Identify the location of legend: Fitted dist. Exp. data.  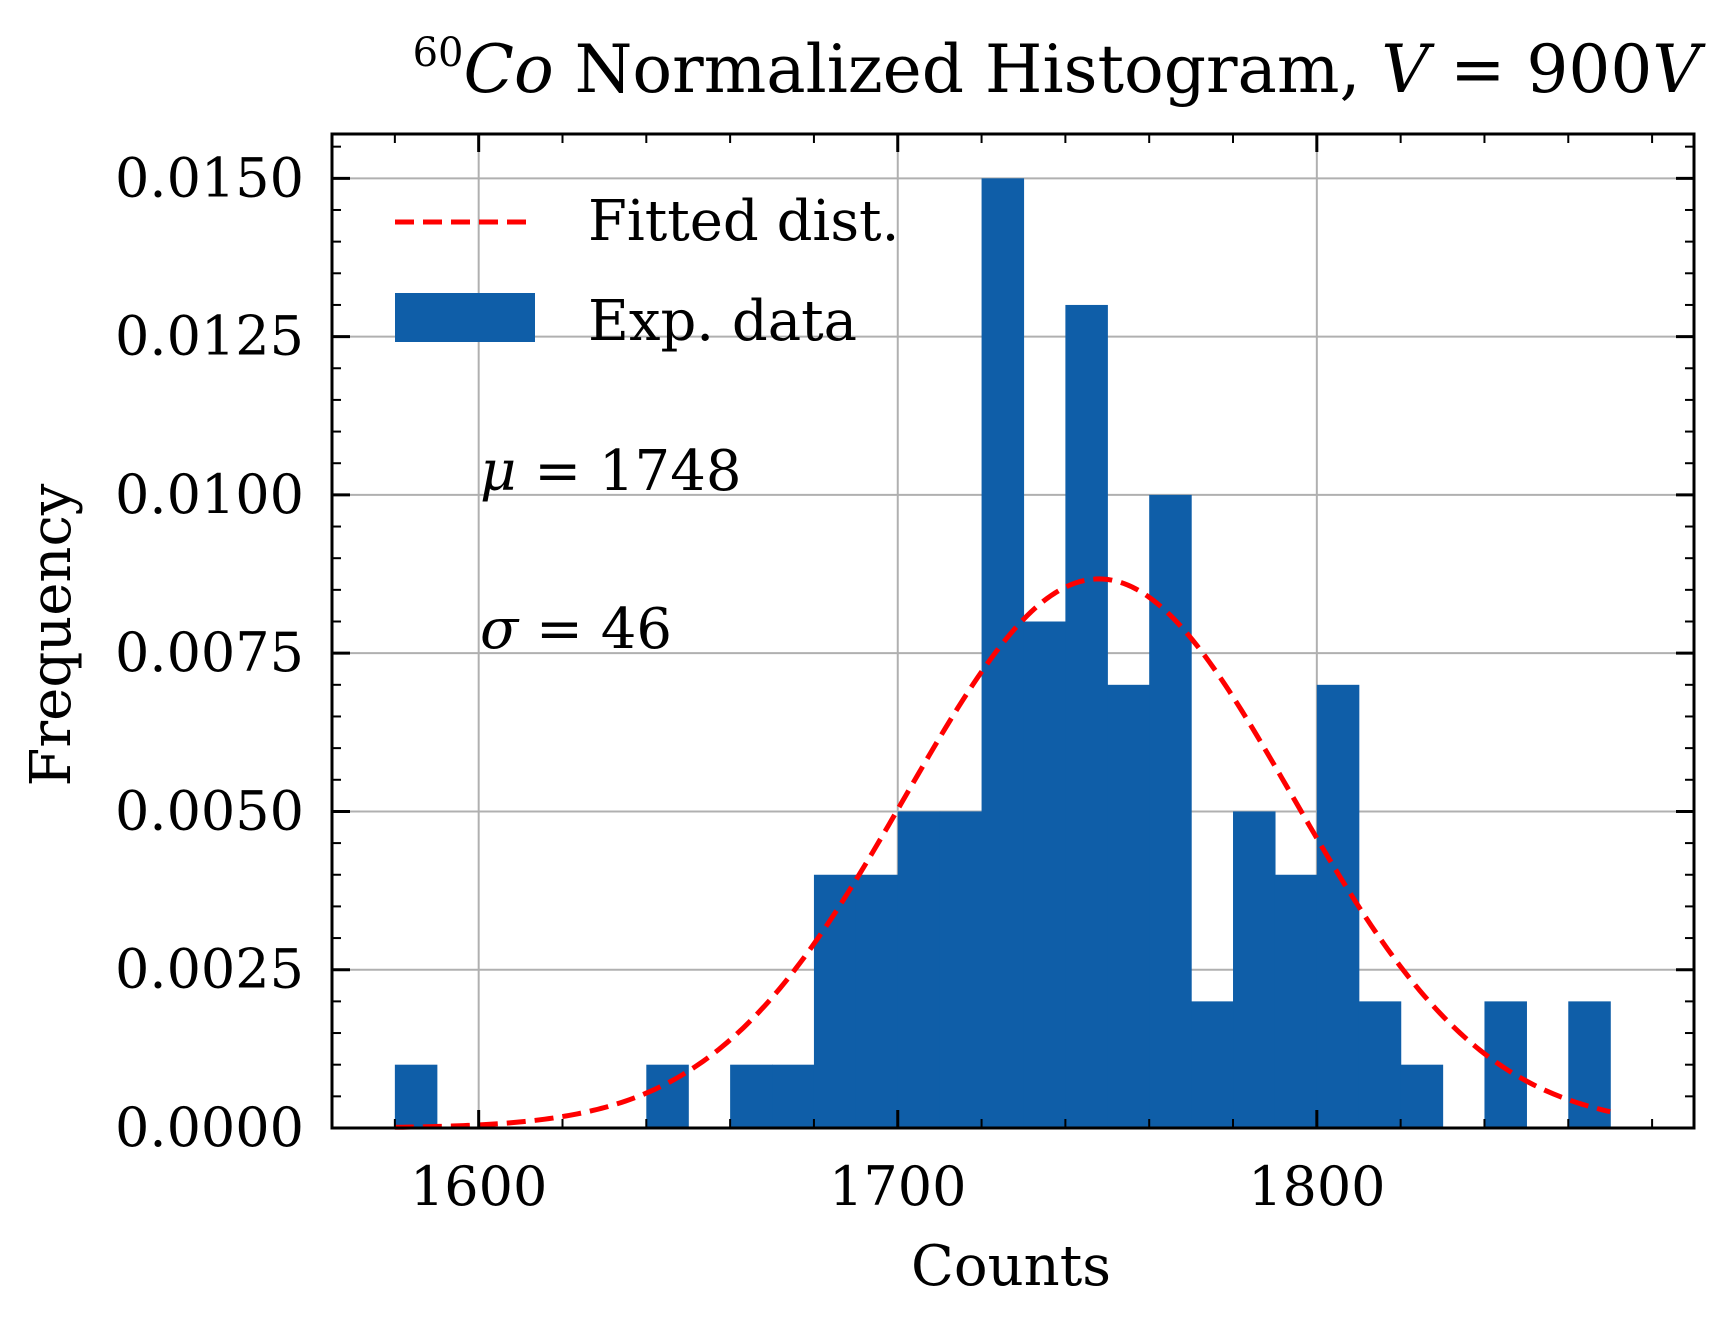
(647, 271).